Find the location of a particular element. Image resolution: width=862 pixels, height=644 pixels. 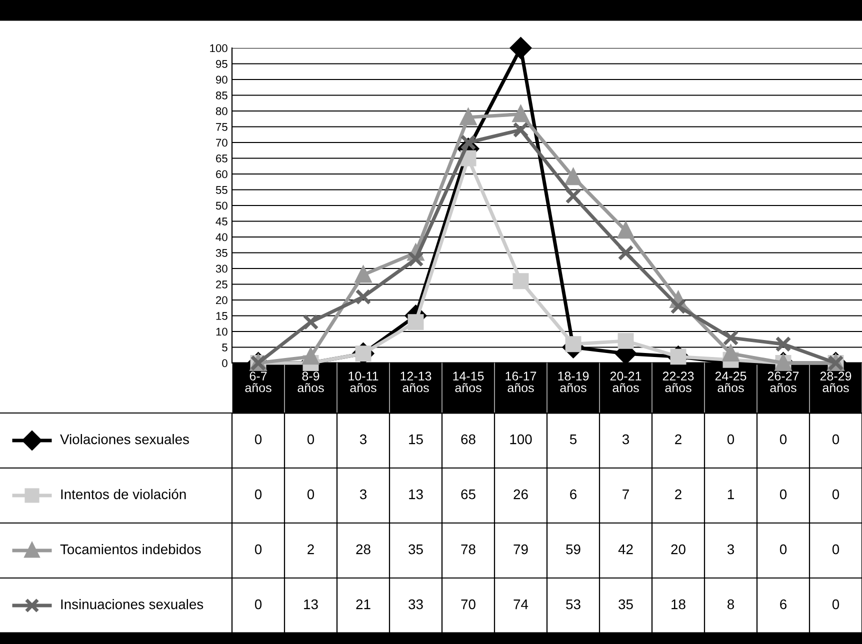

x-tick-label: 6-7 años is located at coordinates (258, 382).